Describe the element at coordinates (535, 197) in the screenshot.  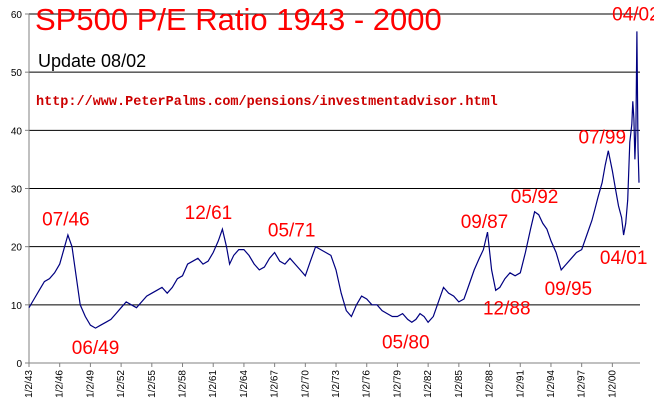
I see `annotation-label: 05/92` at that location.